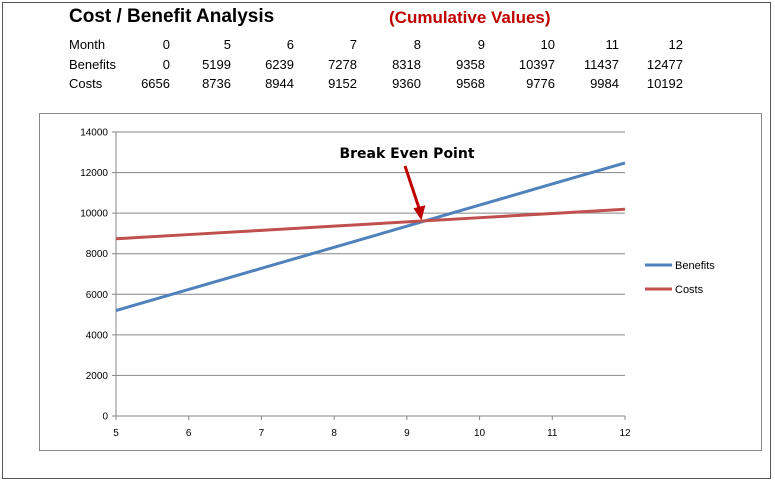 The height and width of the screenshot is (484, 775). I want to click on table-cell: 6656, so click(155, 83).